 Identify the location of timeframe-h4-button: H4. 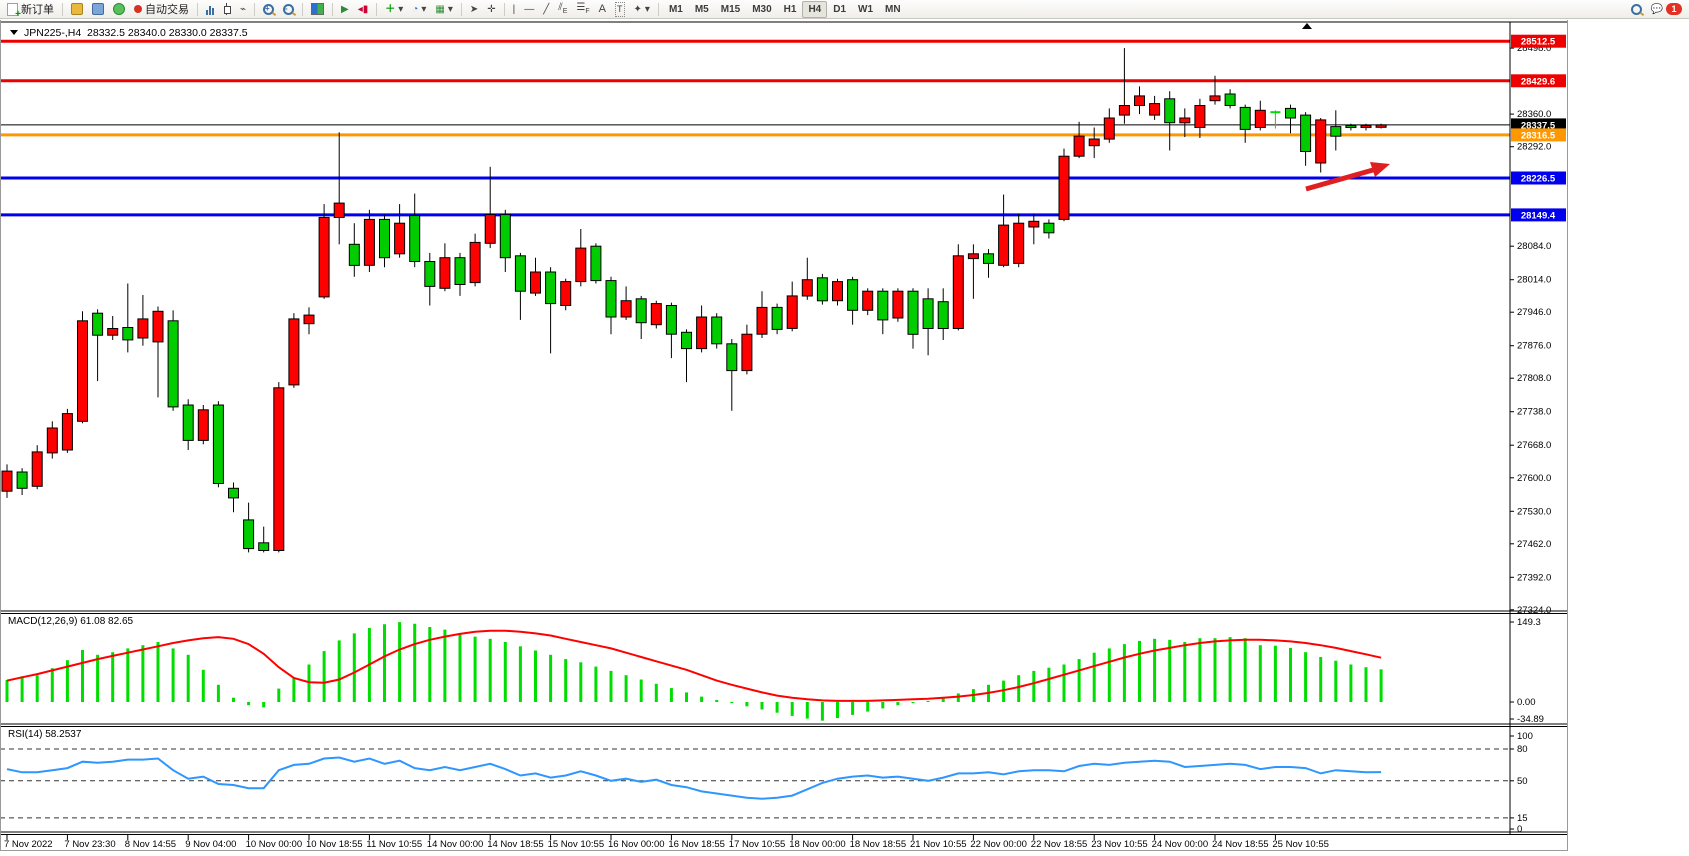
(815, 9).